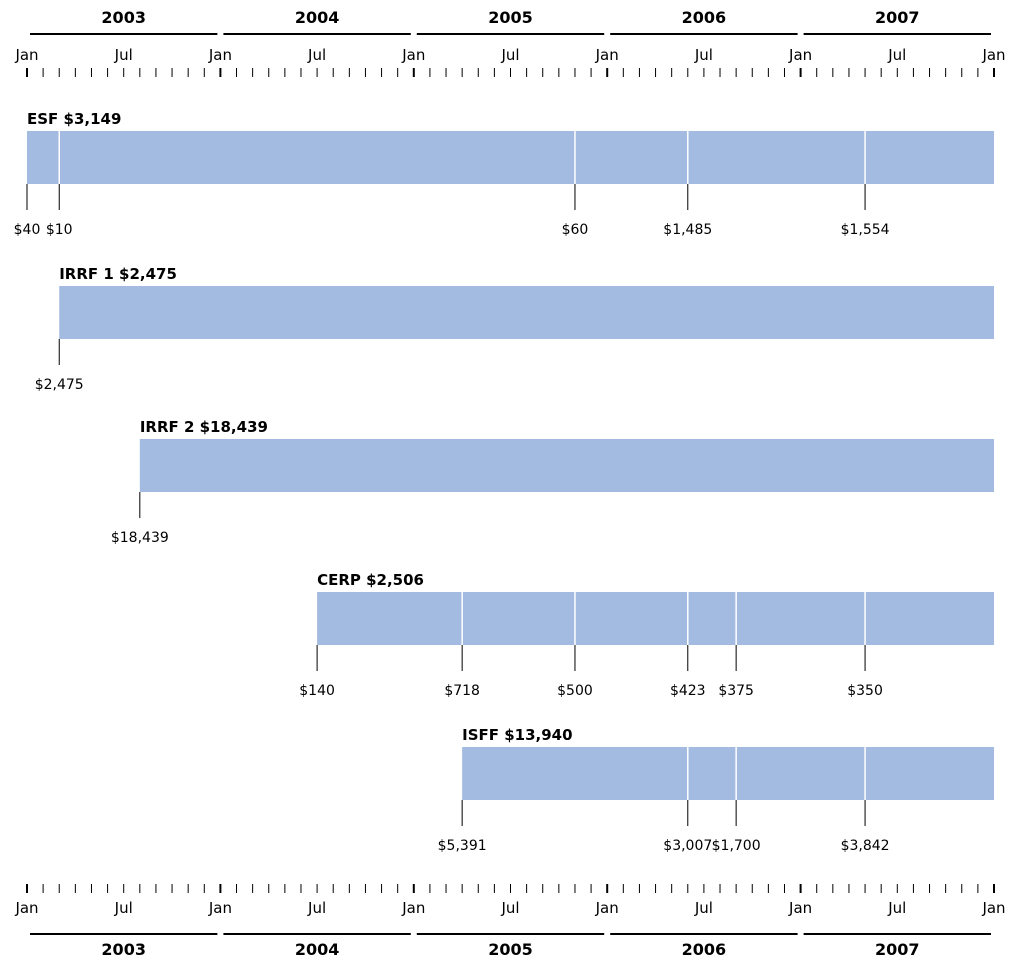 This screenshot has height=962, width=1013. I want to click on segment-amount: $5,391, so click(462, 846).